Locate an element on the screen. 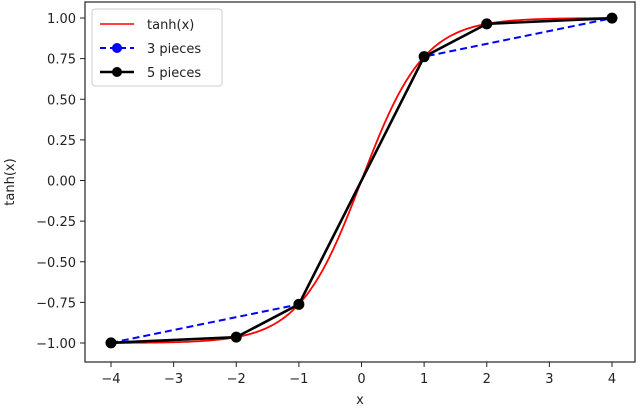  y-tick-label: −0.25 is located at coordinates (56, 222).